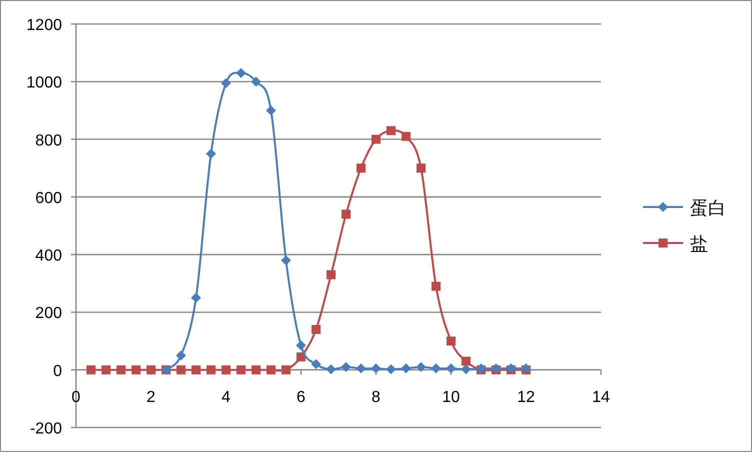 The width and height of the screenshot is (752, 452). What do you see at coordinates (48, 198) in the screenshot?
I see `y-tick-label: 600` at bounding box center [48, 198].